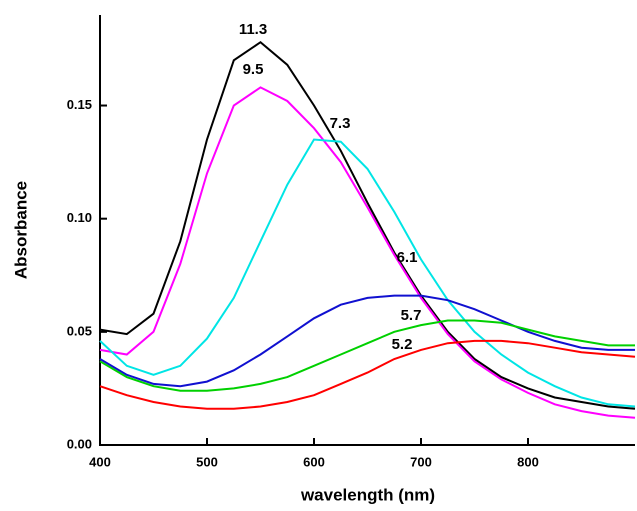 Image resolution: width=637 pixels, height=511 pixels. Describe the element at coordinates (253, 29) in the screenshot. I see `series-label: 11.3` at that location.